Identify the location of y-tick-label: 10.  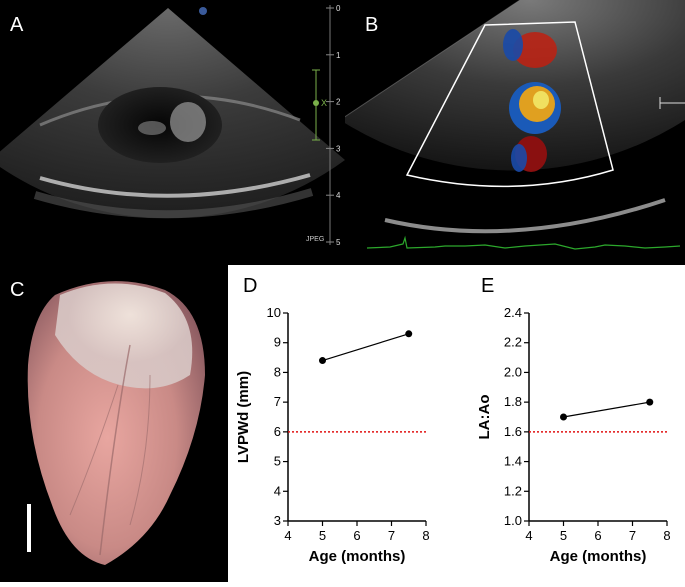
(274, 312).